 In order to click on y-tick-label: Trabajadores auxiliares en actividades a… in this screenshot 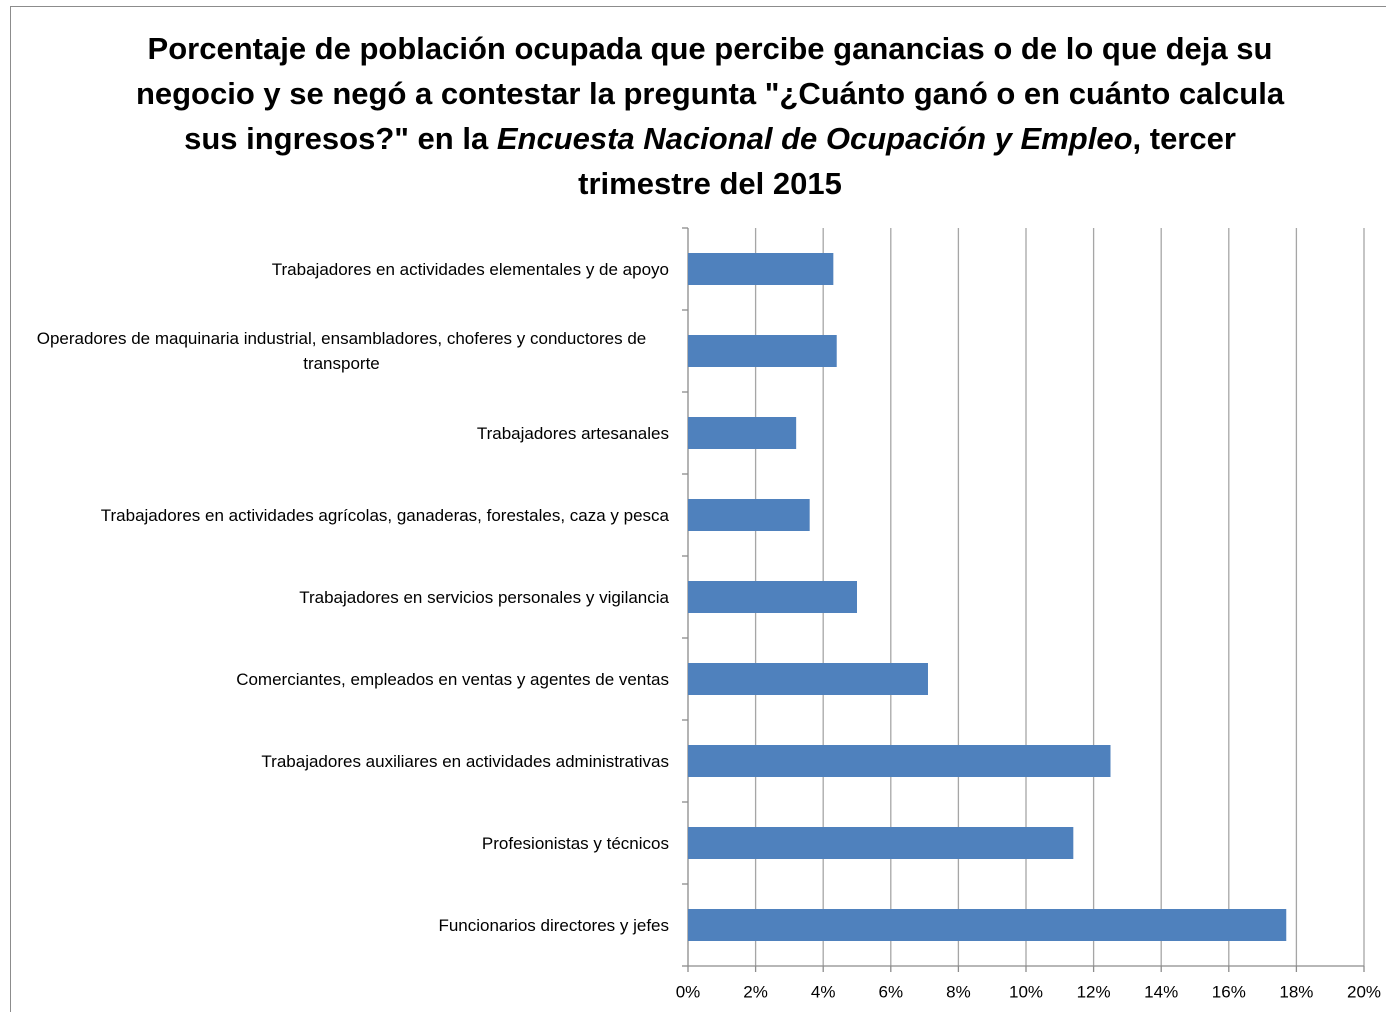, I will do `click(465, 761)`.